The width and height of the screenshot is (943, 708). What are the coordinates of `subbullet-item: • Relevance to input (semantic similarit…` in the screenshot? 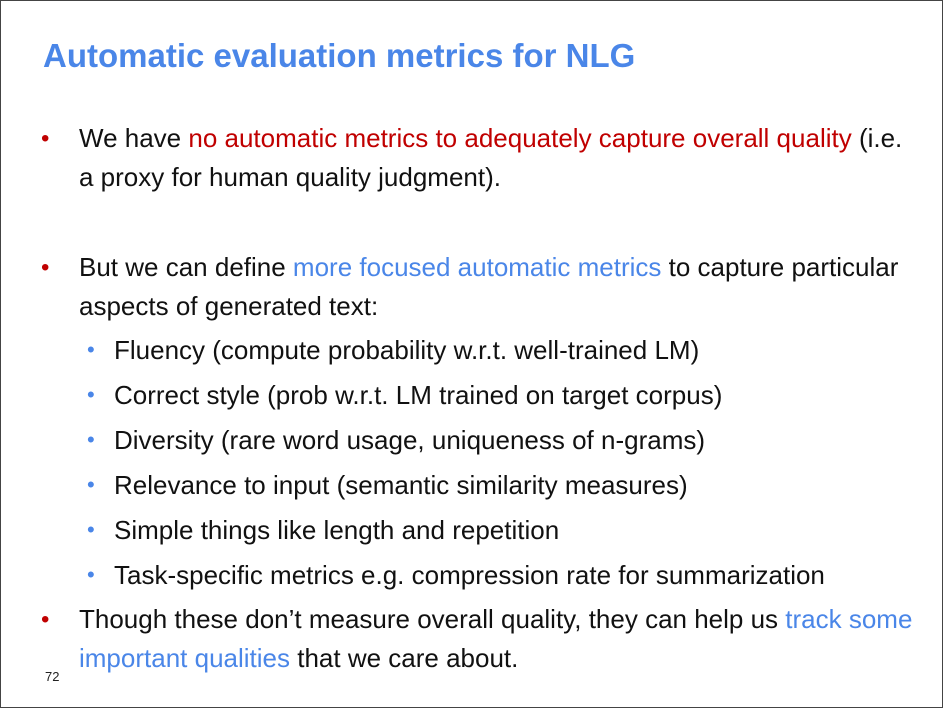 It's located at (512, 485).